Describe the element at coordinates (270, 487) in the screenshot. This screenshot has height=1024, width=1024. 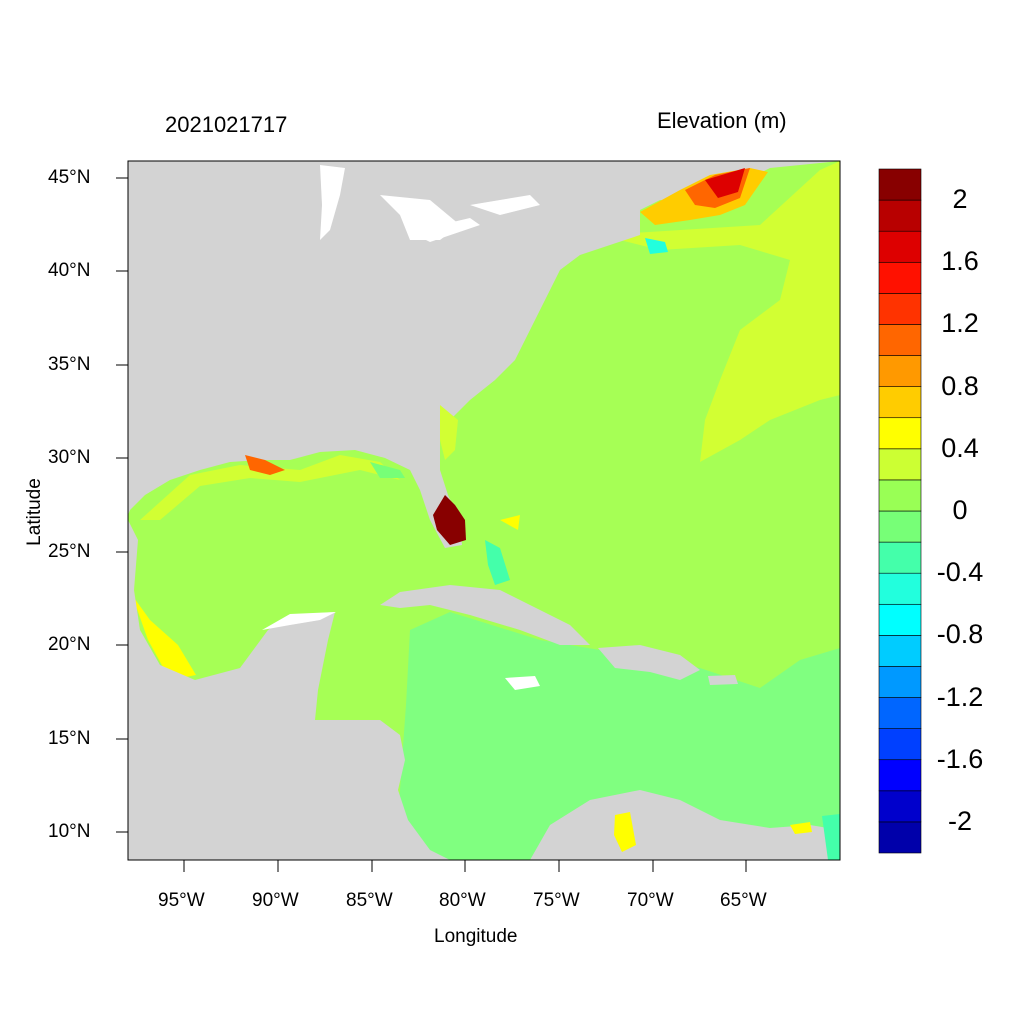
I see `gulf-coast-strip` at that location.